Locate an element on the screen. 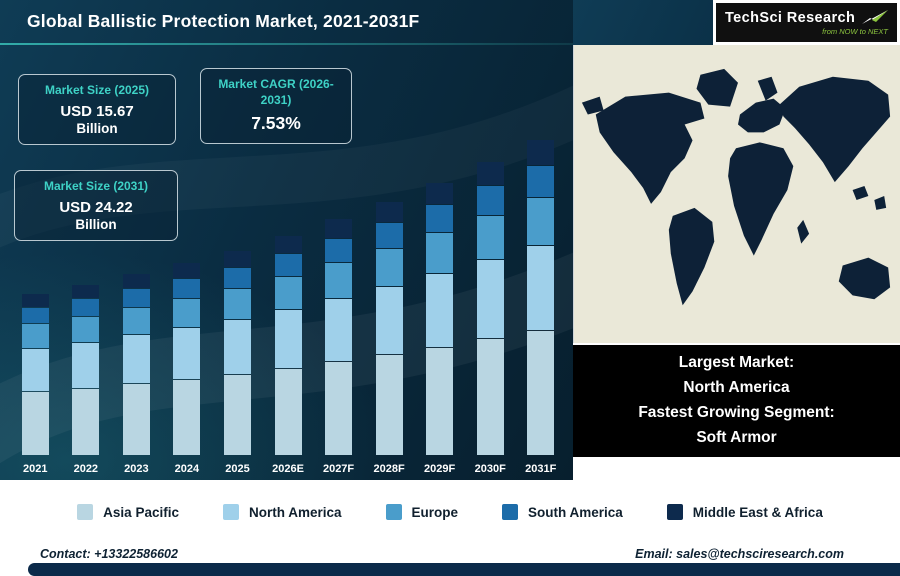 The height and width of the screenshot is (576, 900). x-axis-label: 2030F is located at coordinates (490, 469).